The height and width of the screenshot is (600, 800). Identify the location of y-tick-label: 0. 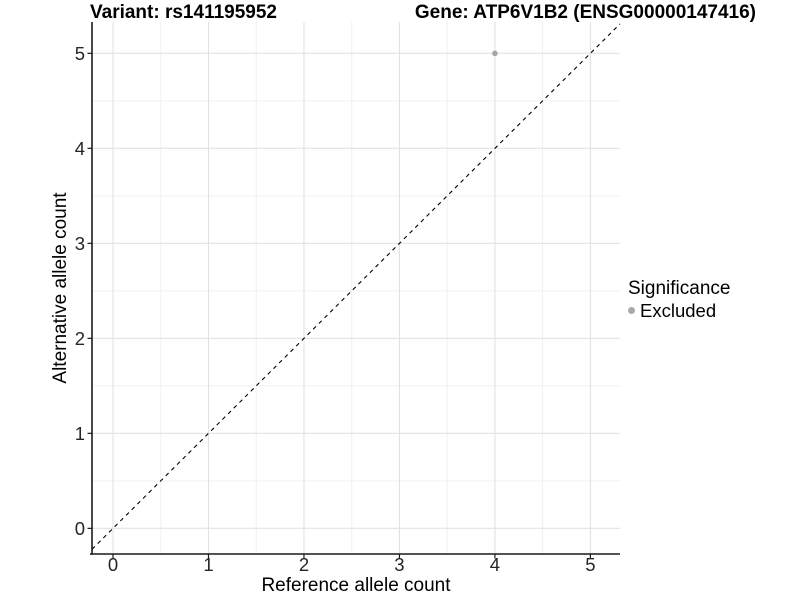
(80, 528).